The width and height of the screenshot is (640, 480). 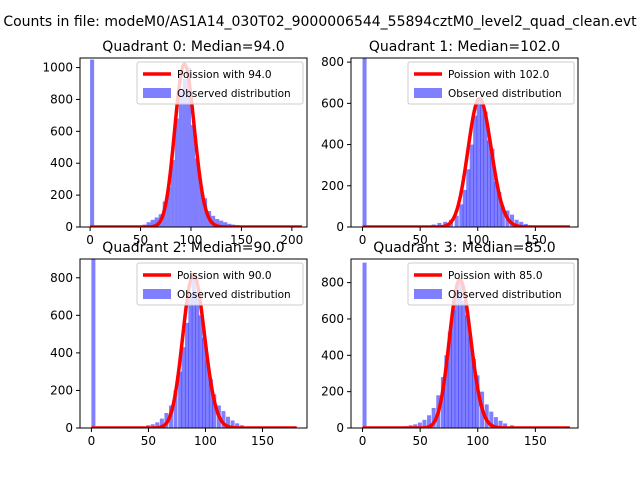 I want to click on legend: Poission with 94.0 Observed distribution, so click(x=220, y=83).